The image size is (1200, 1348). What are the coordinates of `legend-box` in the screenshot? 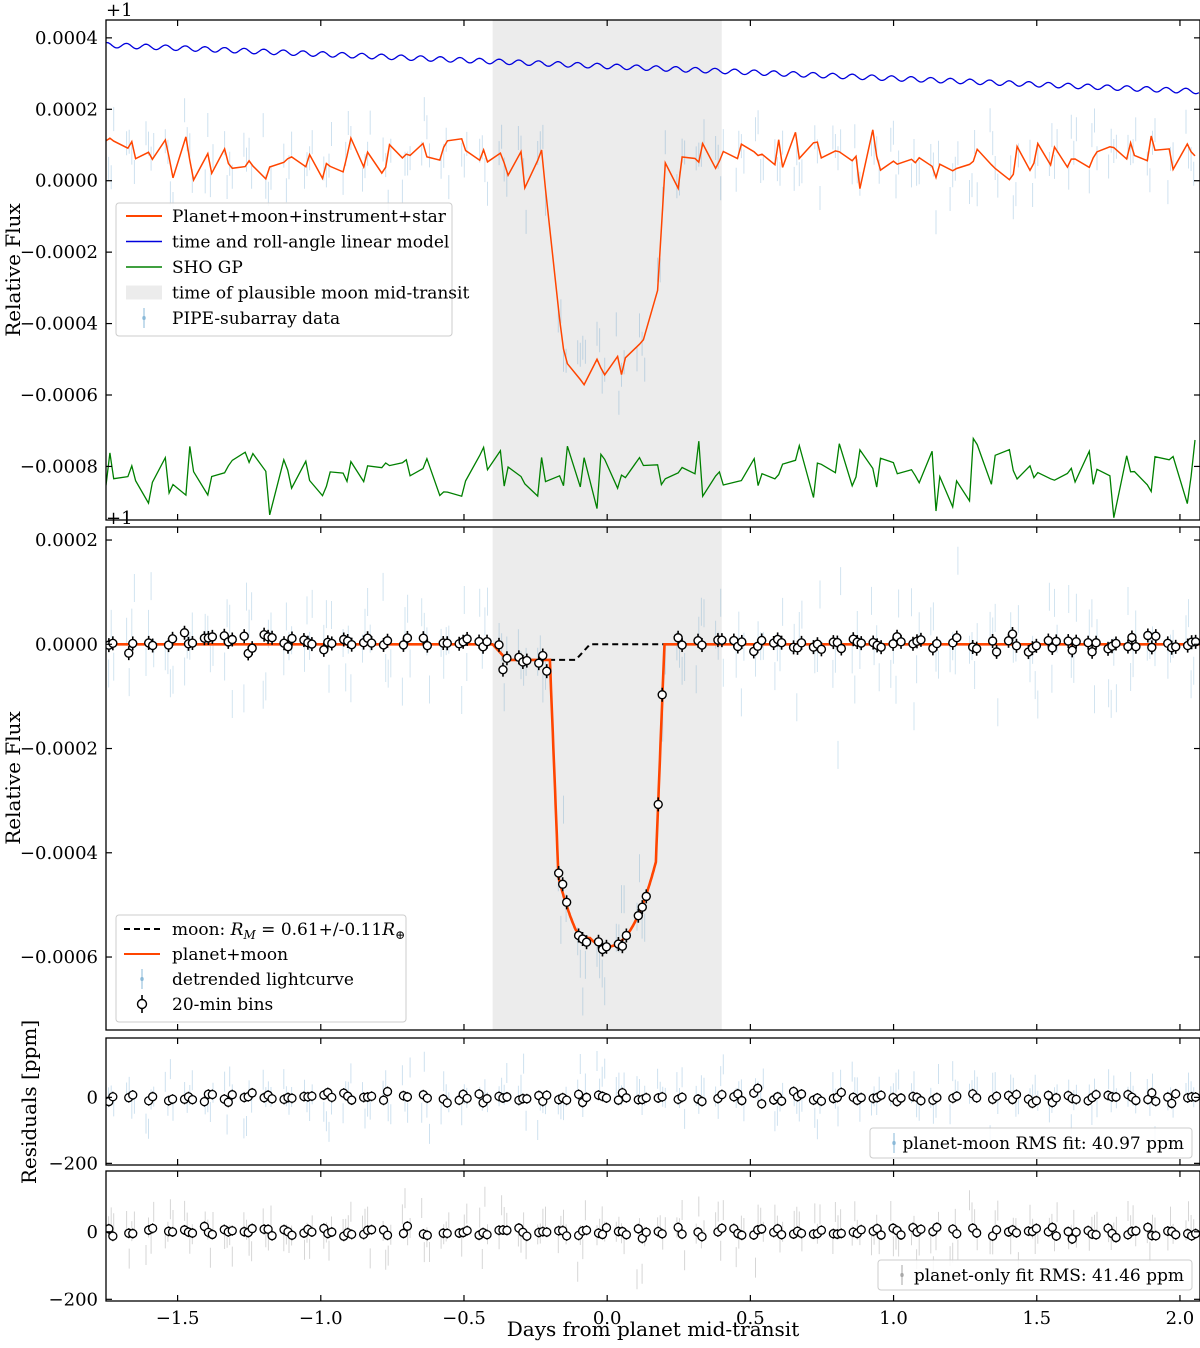 It's located at (1035, 1275).